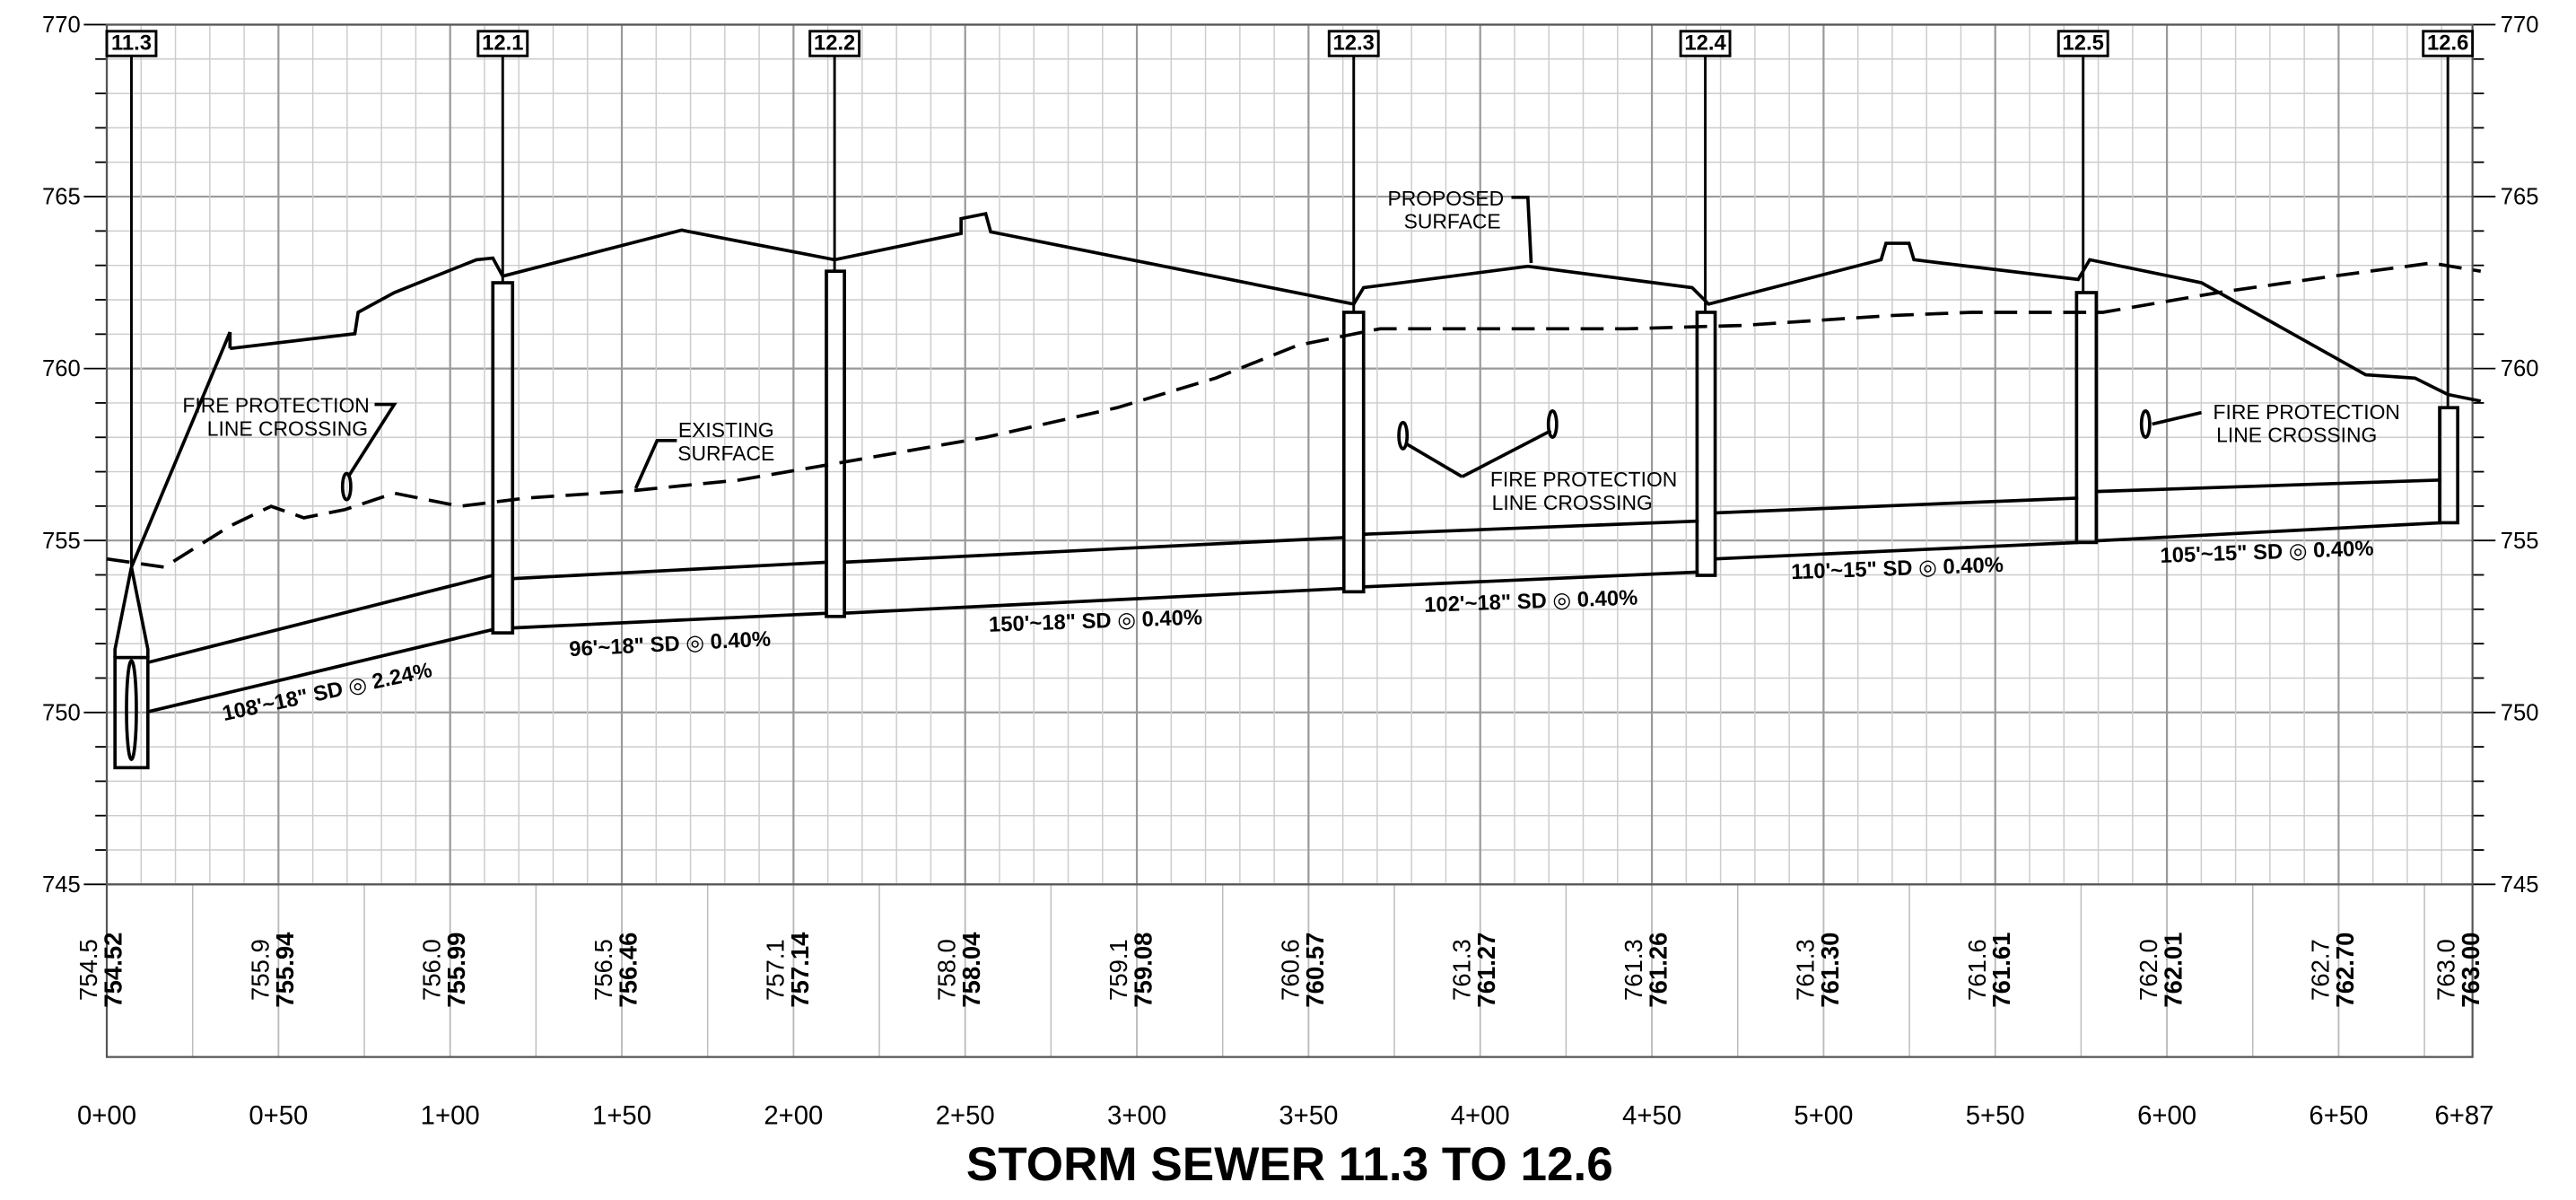 The height and width of the screenshot is (1200, 2576). What do you see at coordinates (794, 1116) in the screenshot?
I see `station-label: 2+00` at bounding box center [794, 1116].